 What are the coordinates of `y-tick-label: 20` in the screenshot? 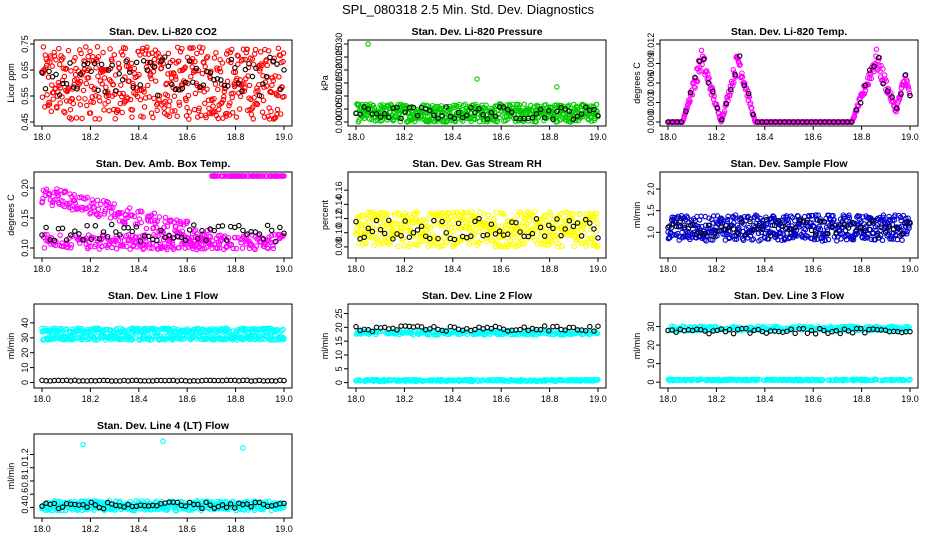 It's located at (25, 353).